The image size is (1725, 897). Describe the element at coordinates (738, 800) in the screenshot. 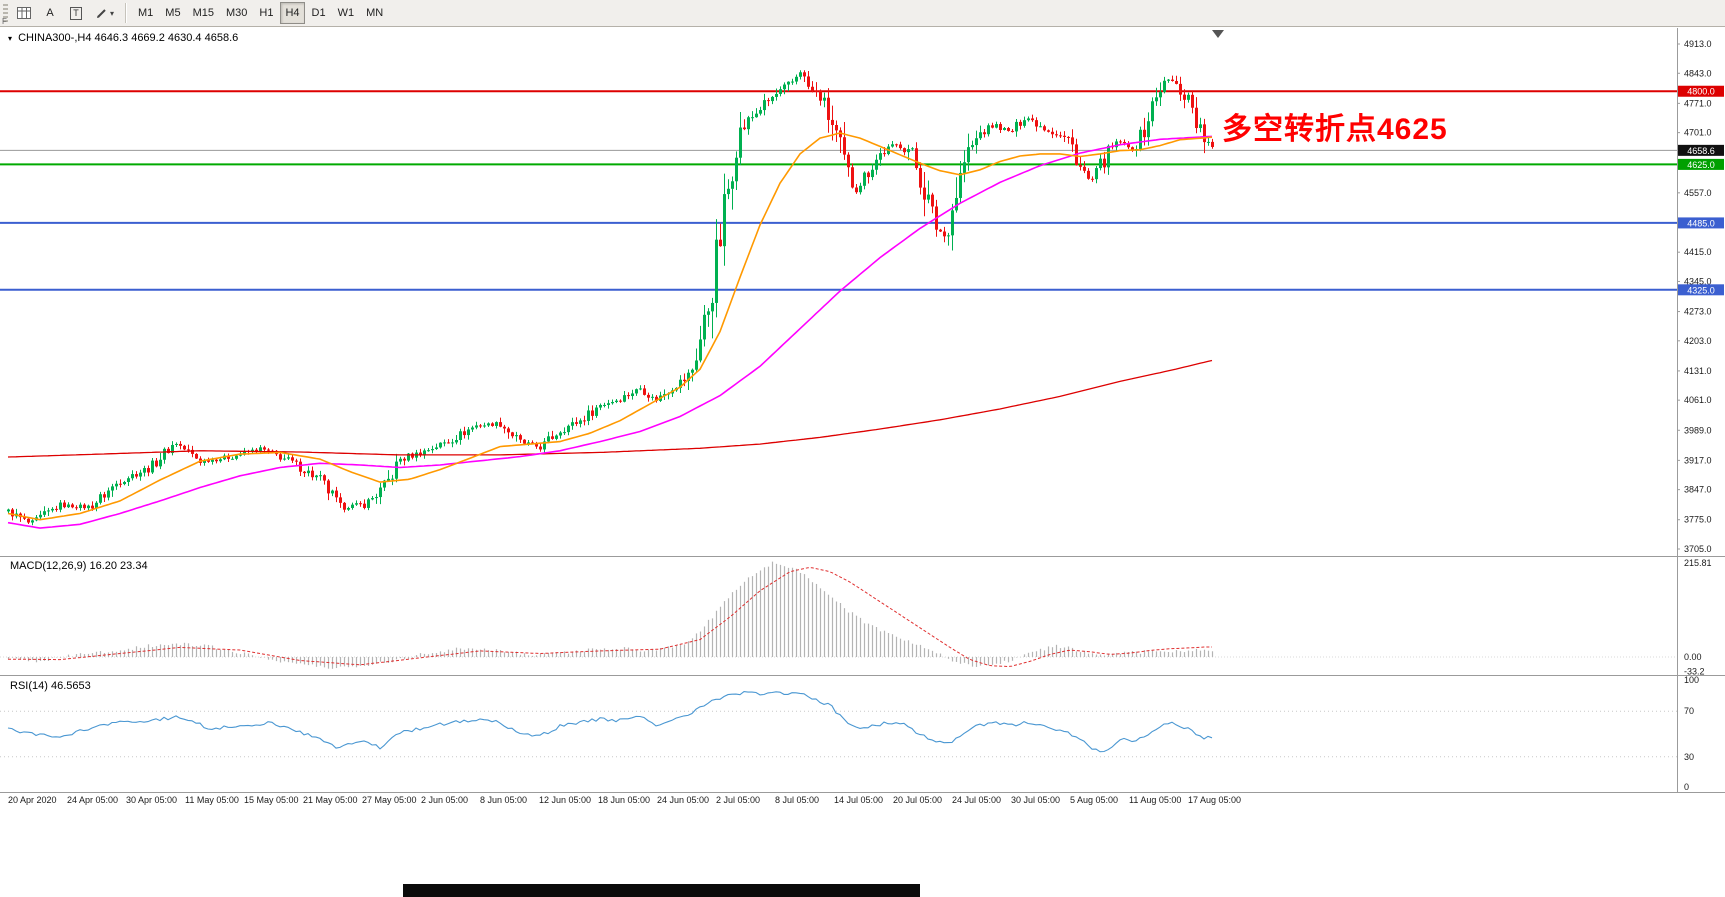

I see `svg-text: 2 Jul 05:00` at that location.